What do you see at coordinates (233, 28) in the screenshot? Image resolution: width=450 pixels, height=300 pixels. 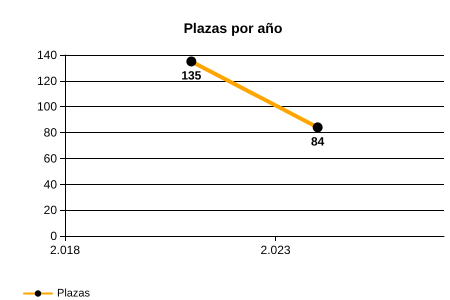 I see `chart-title: Plazas por año` at bounding box center [233, 28].